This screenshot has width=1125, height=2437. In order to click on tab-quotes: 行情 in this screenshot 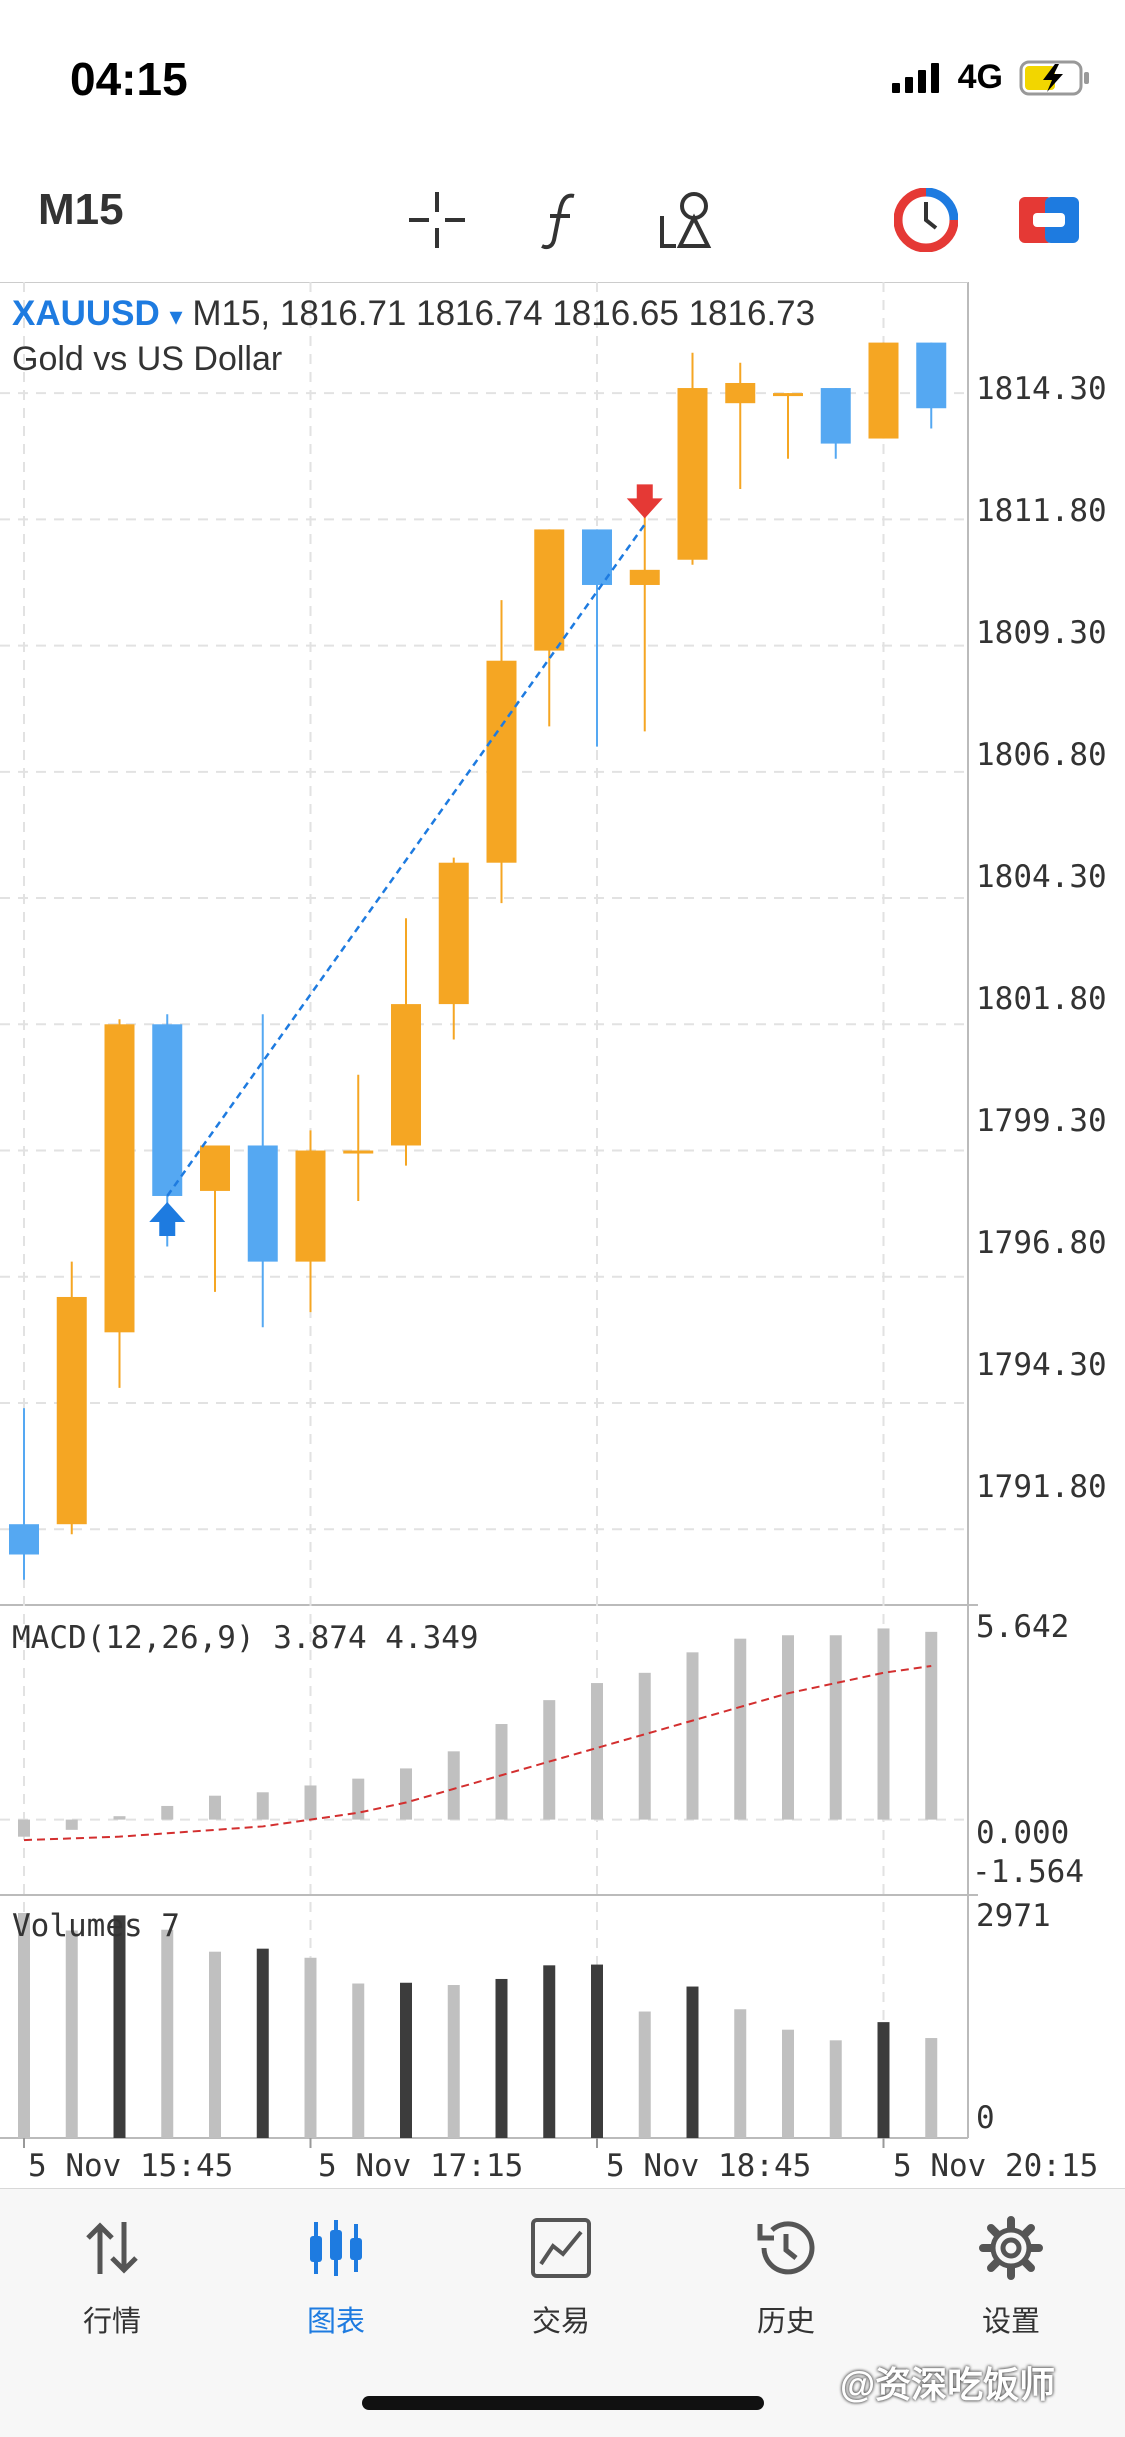, I will do `click(112, 2274)`.